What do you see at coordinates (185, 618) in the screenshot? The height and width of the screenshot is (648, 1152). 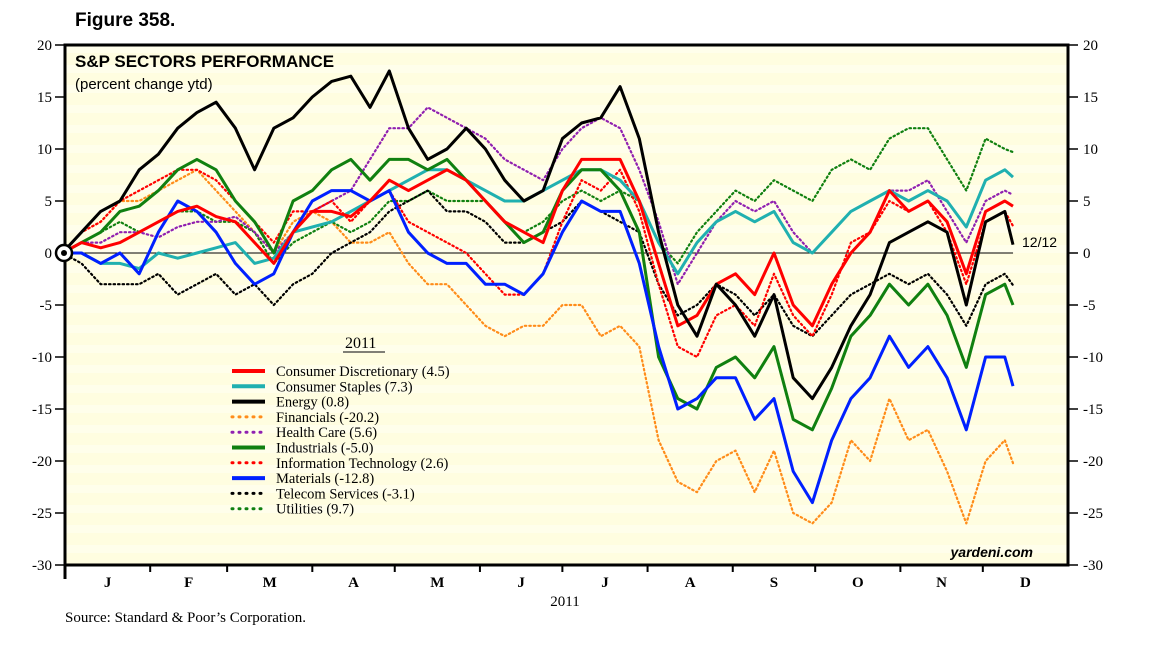 I see `source-note: Source: Standard & Poor’s Corporation.` at bounding box center [185, 618].